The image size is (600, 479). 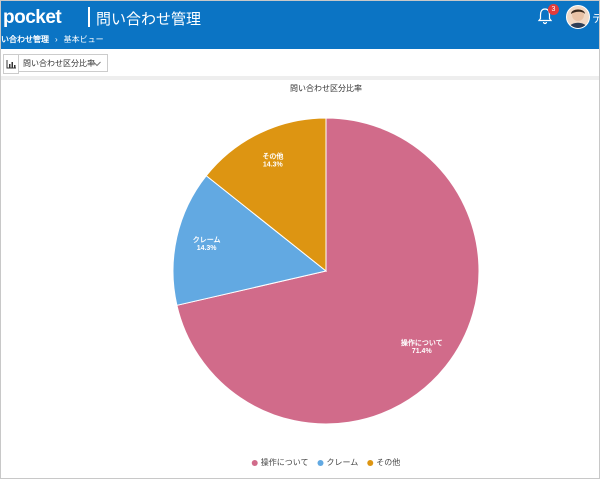 What do you see at coordinates (207, 239) in the screenshot?
I see `slice-label: クレーム` at bounding box center [207, 239].